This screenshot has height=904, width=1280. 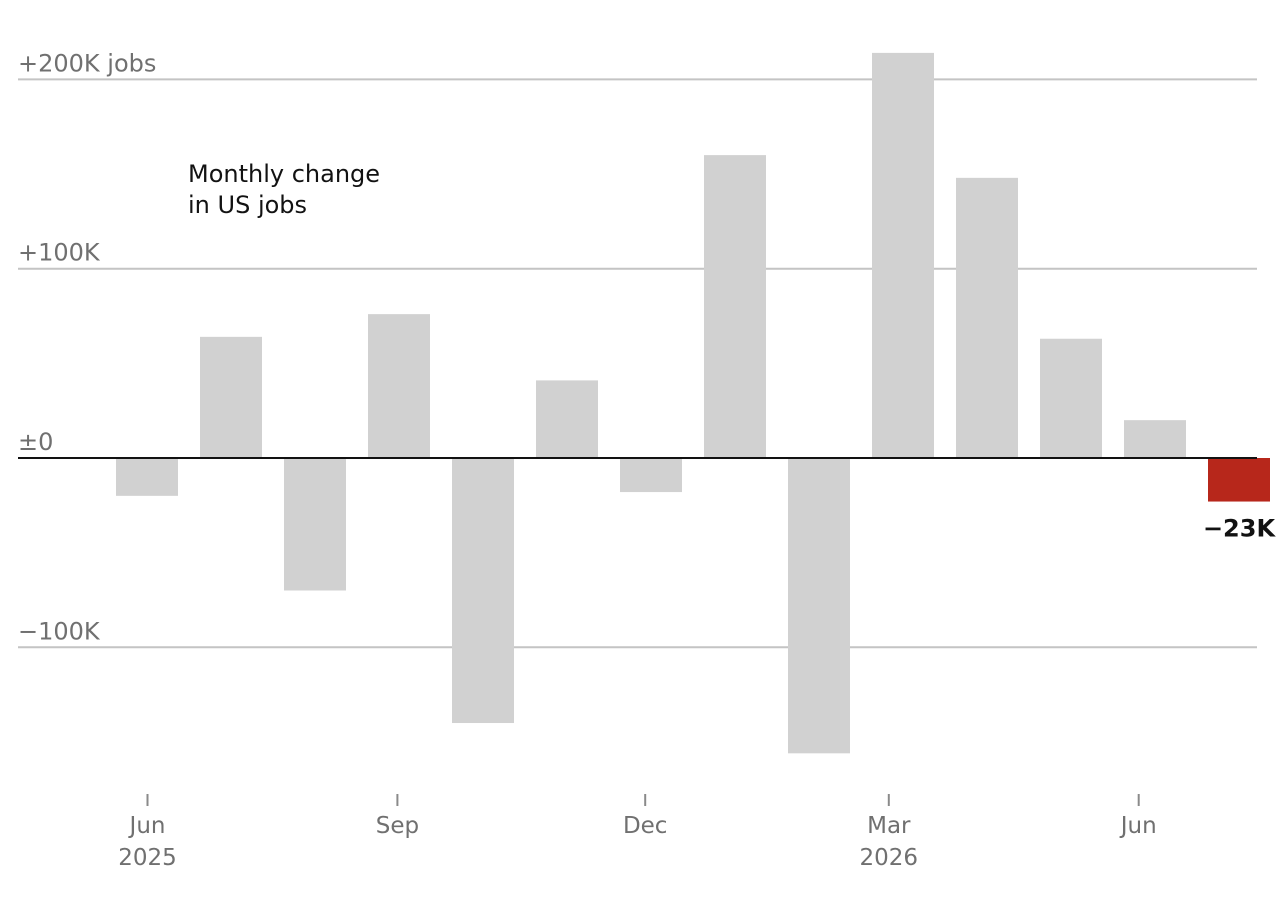 What do you see at coordinates (35, 442) in the screenshot?
I see `y-tick-label: ±0` at bounding box center [35, 442].